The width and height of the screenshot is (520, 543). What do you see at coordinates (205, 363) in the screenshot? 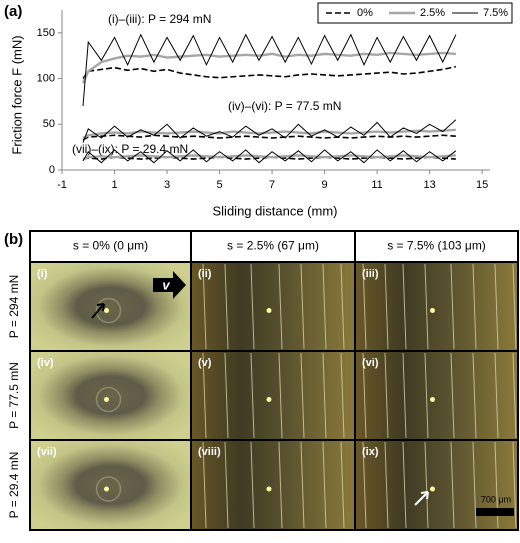
I see `panel-id: (v)` at bounding box center [205, 363].